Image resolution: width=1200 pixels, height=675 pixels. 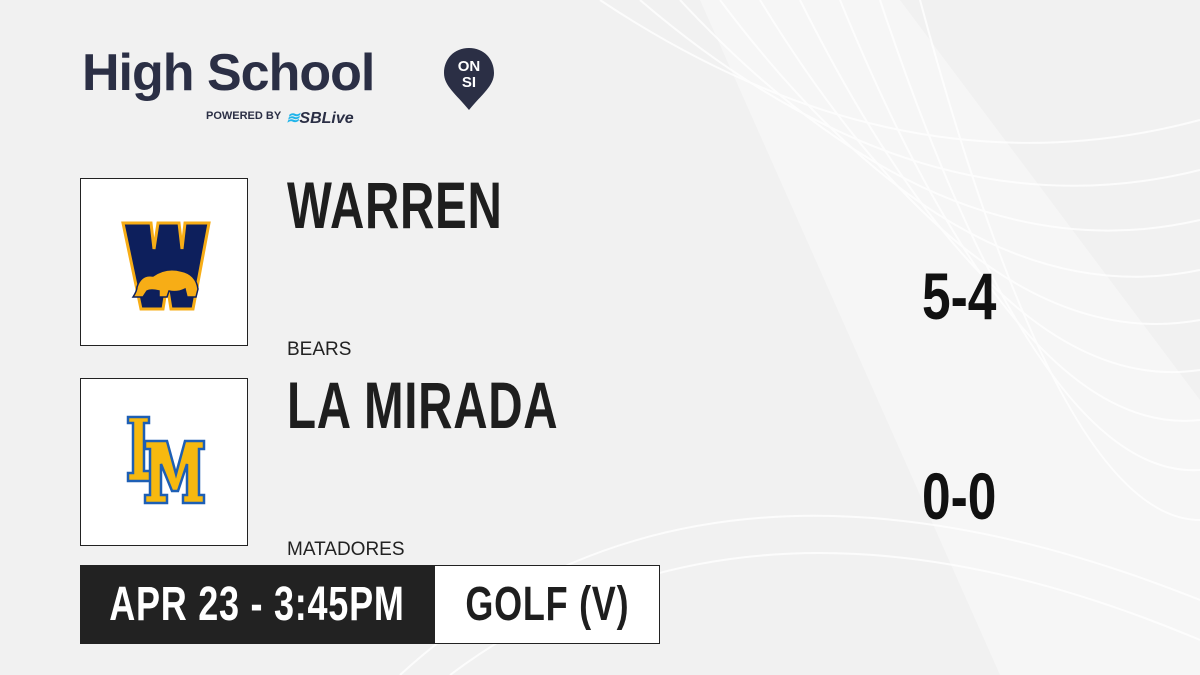 What do you see at coordinates (959, 496) in the screenshot?
I see `team-score-away: 0-0` at bounding box center [959, 496].